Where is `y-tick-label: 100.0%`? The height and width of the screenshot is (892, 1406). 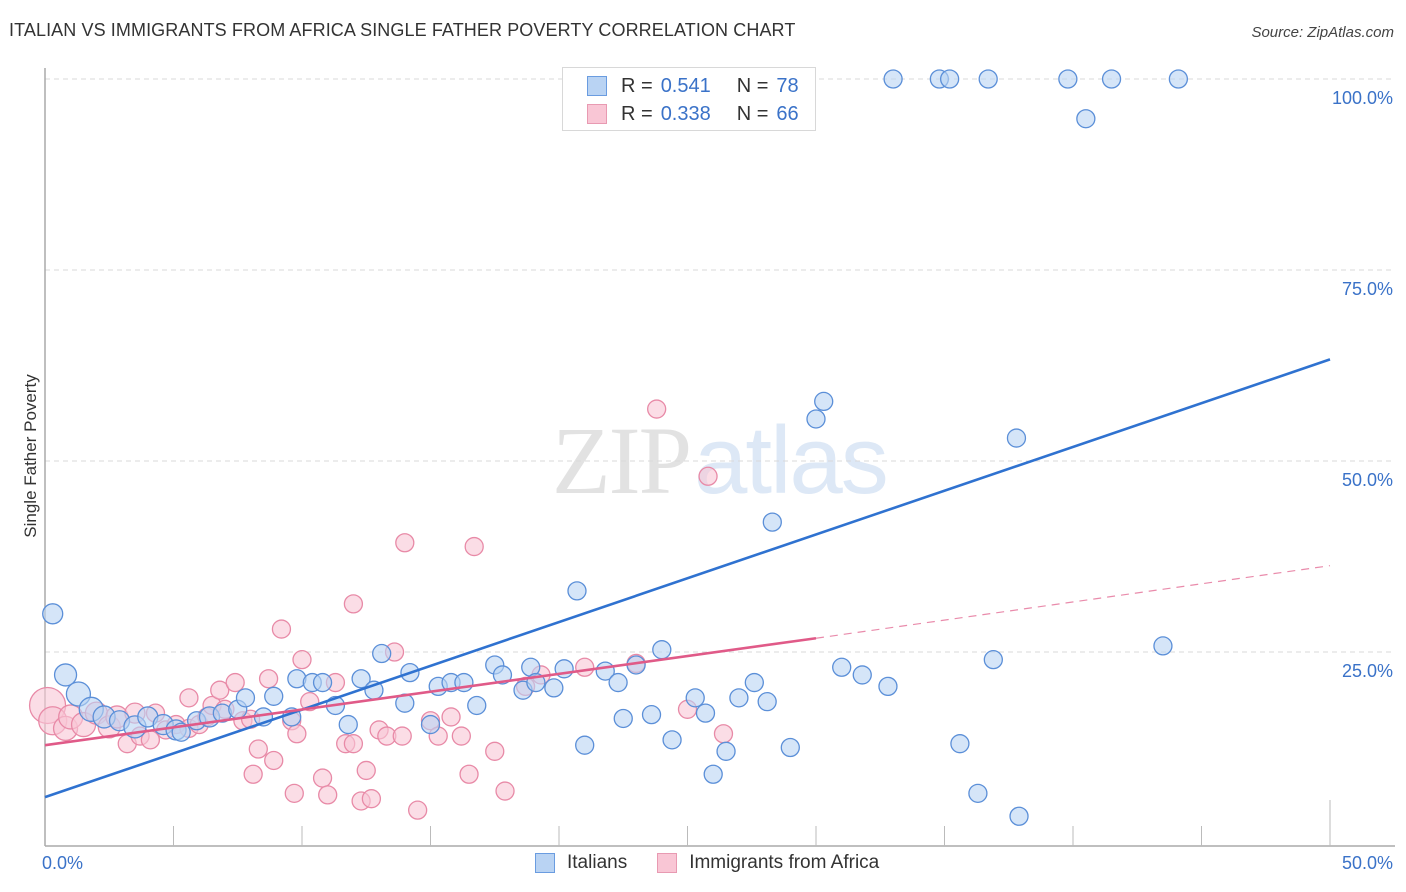
y-tick-label: 100.0% is located at coordinates (1362, 98).